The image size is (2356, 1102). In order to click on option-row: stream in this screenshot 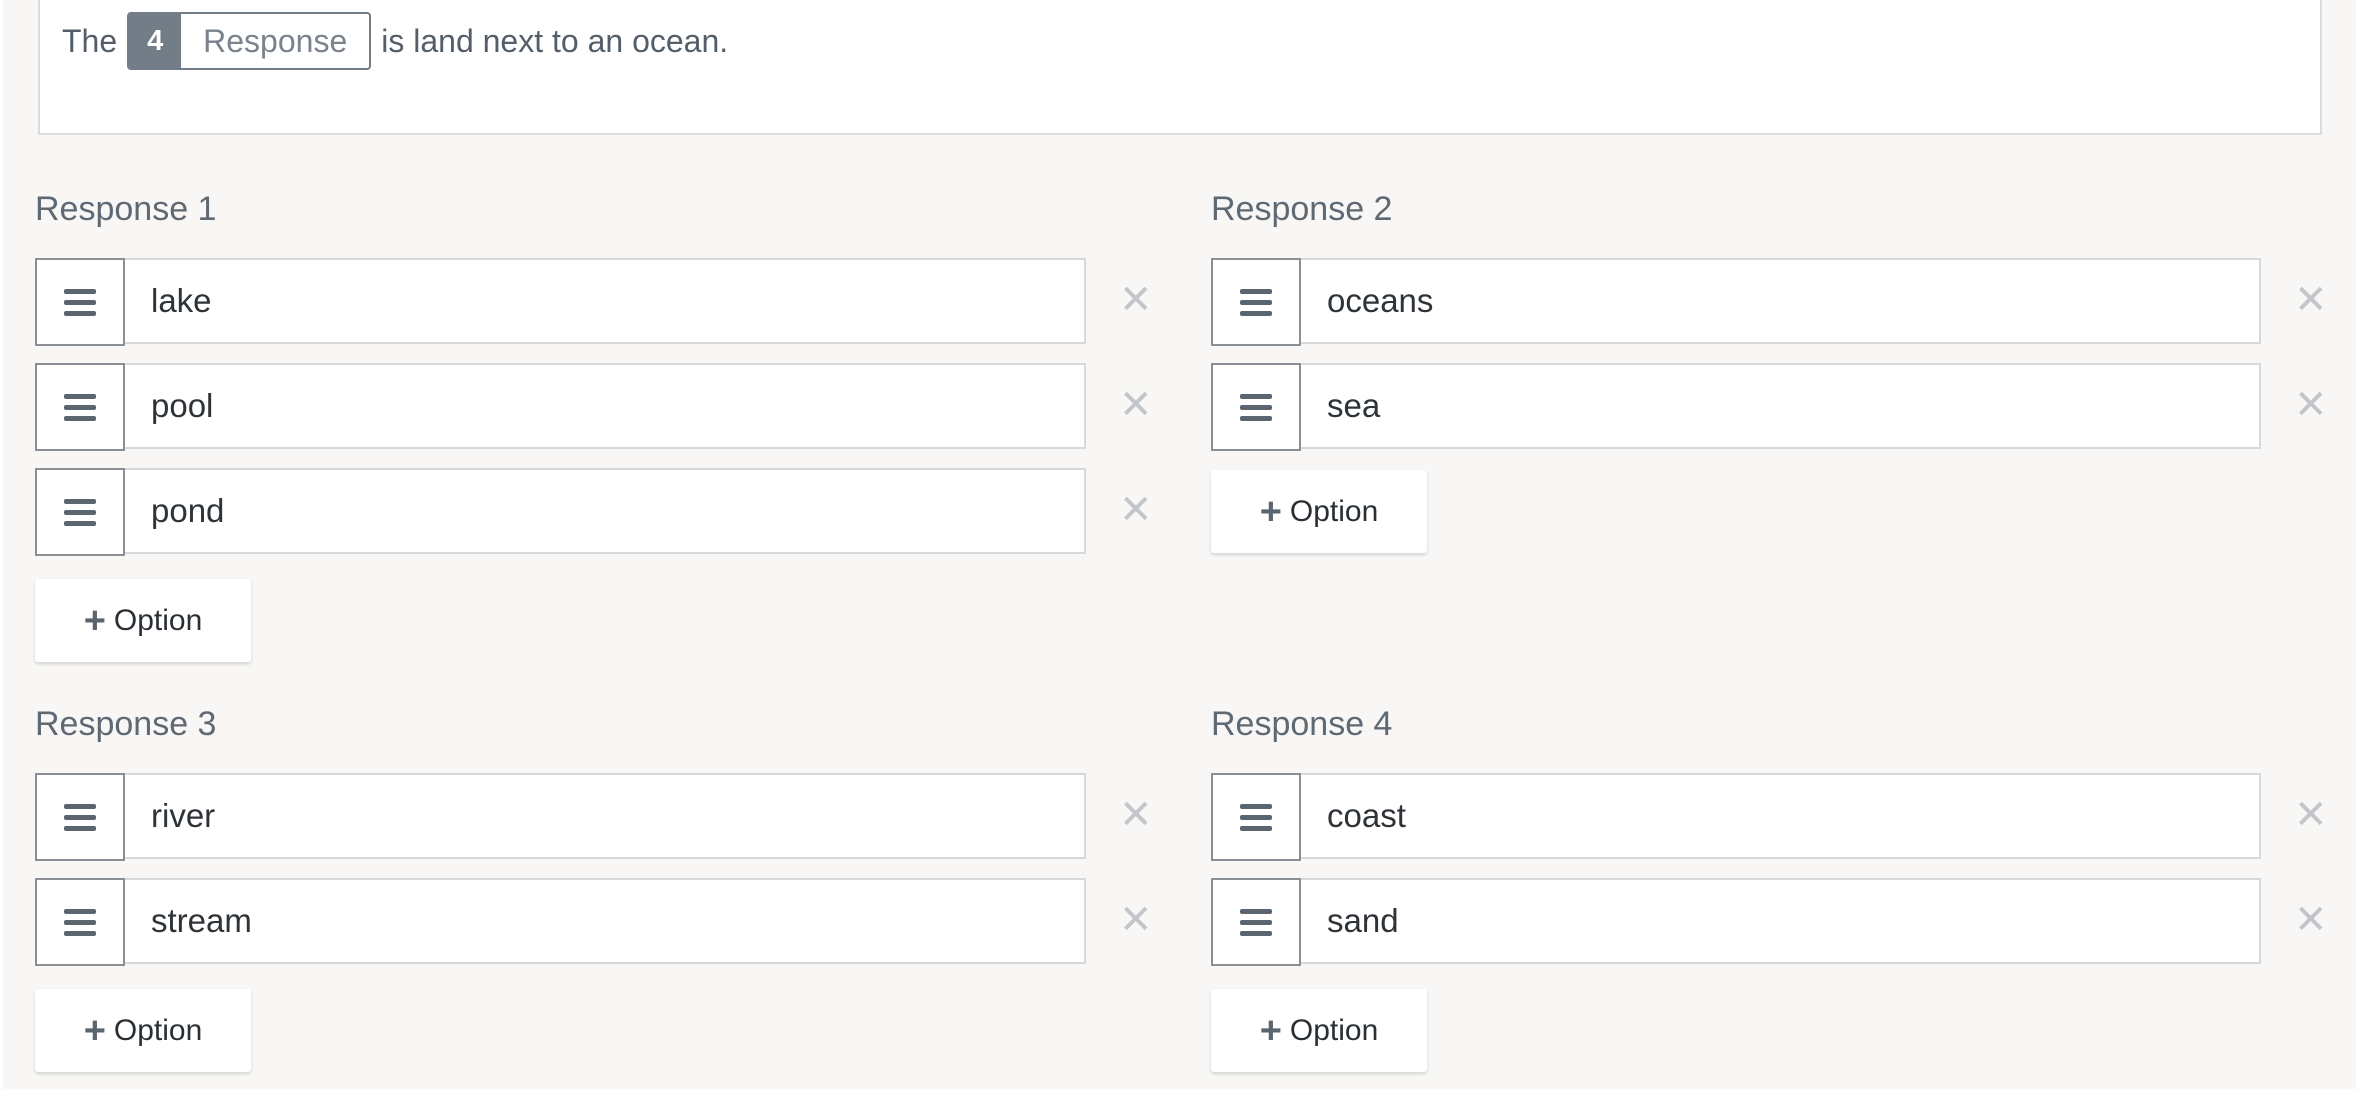, I will do `click(560, 922)`.